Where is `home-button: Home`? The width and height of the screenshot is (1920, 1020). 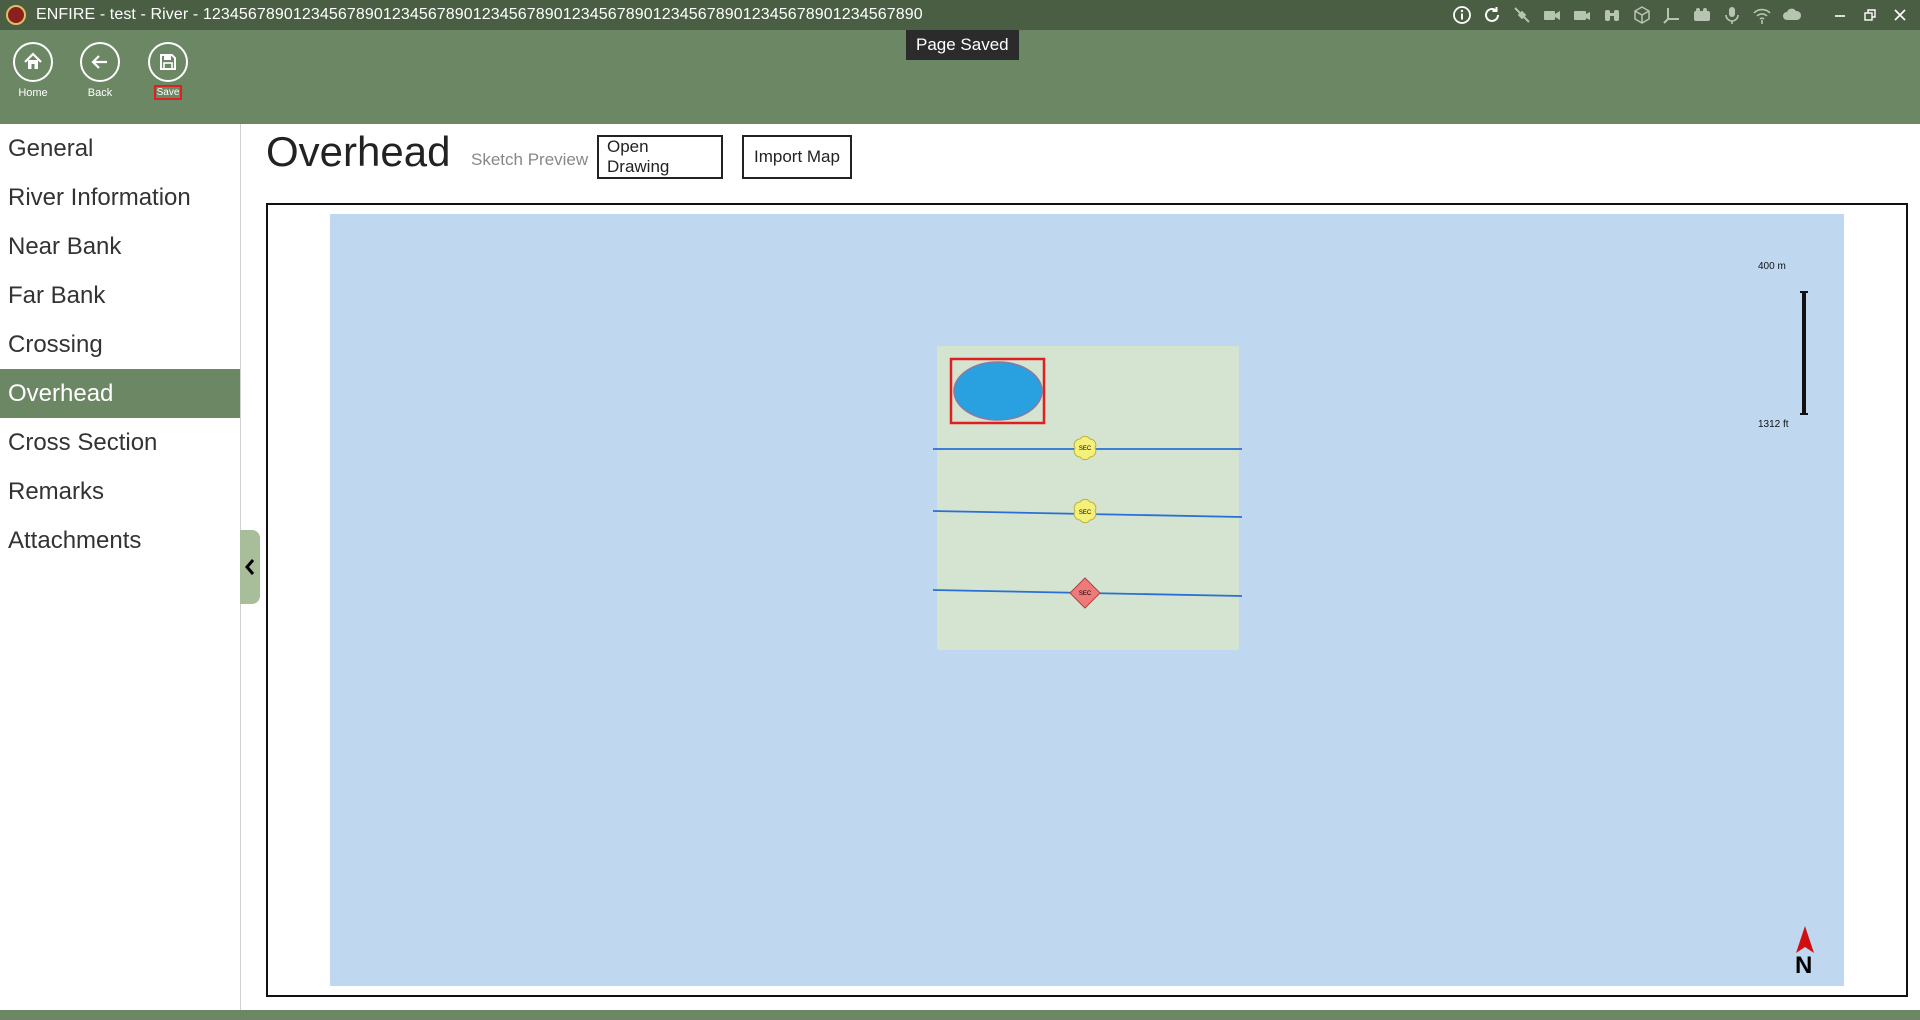 home-button: Home is located at coordinates (33, 70).